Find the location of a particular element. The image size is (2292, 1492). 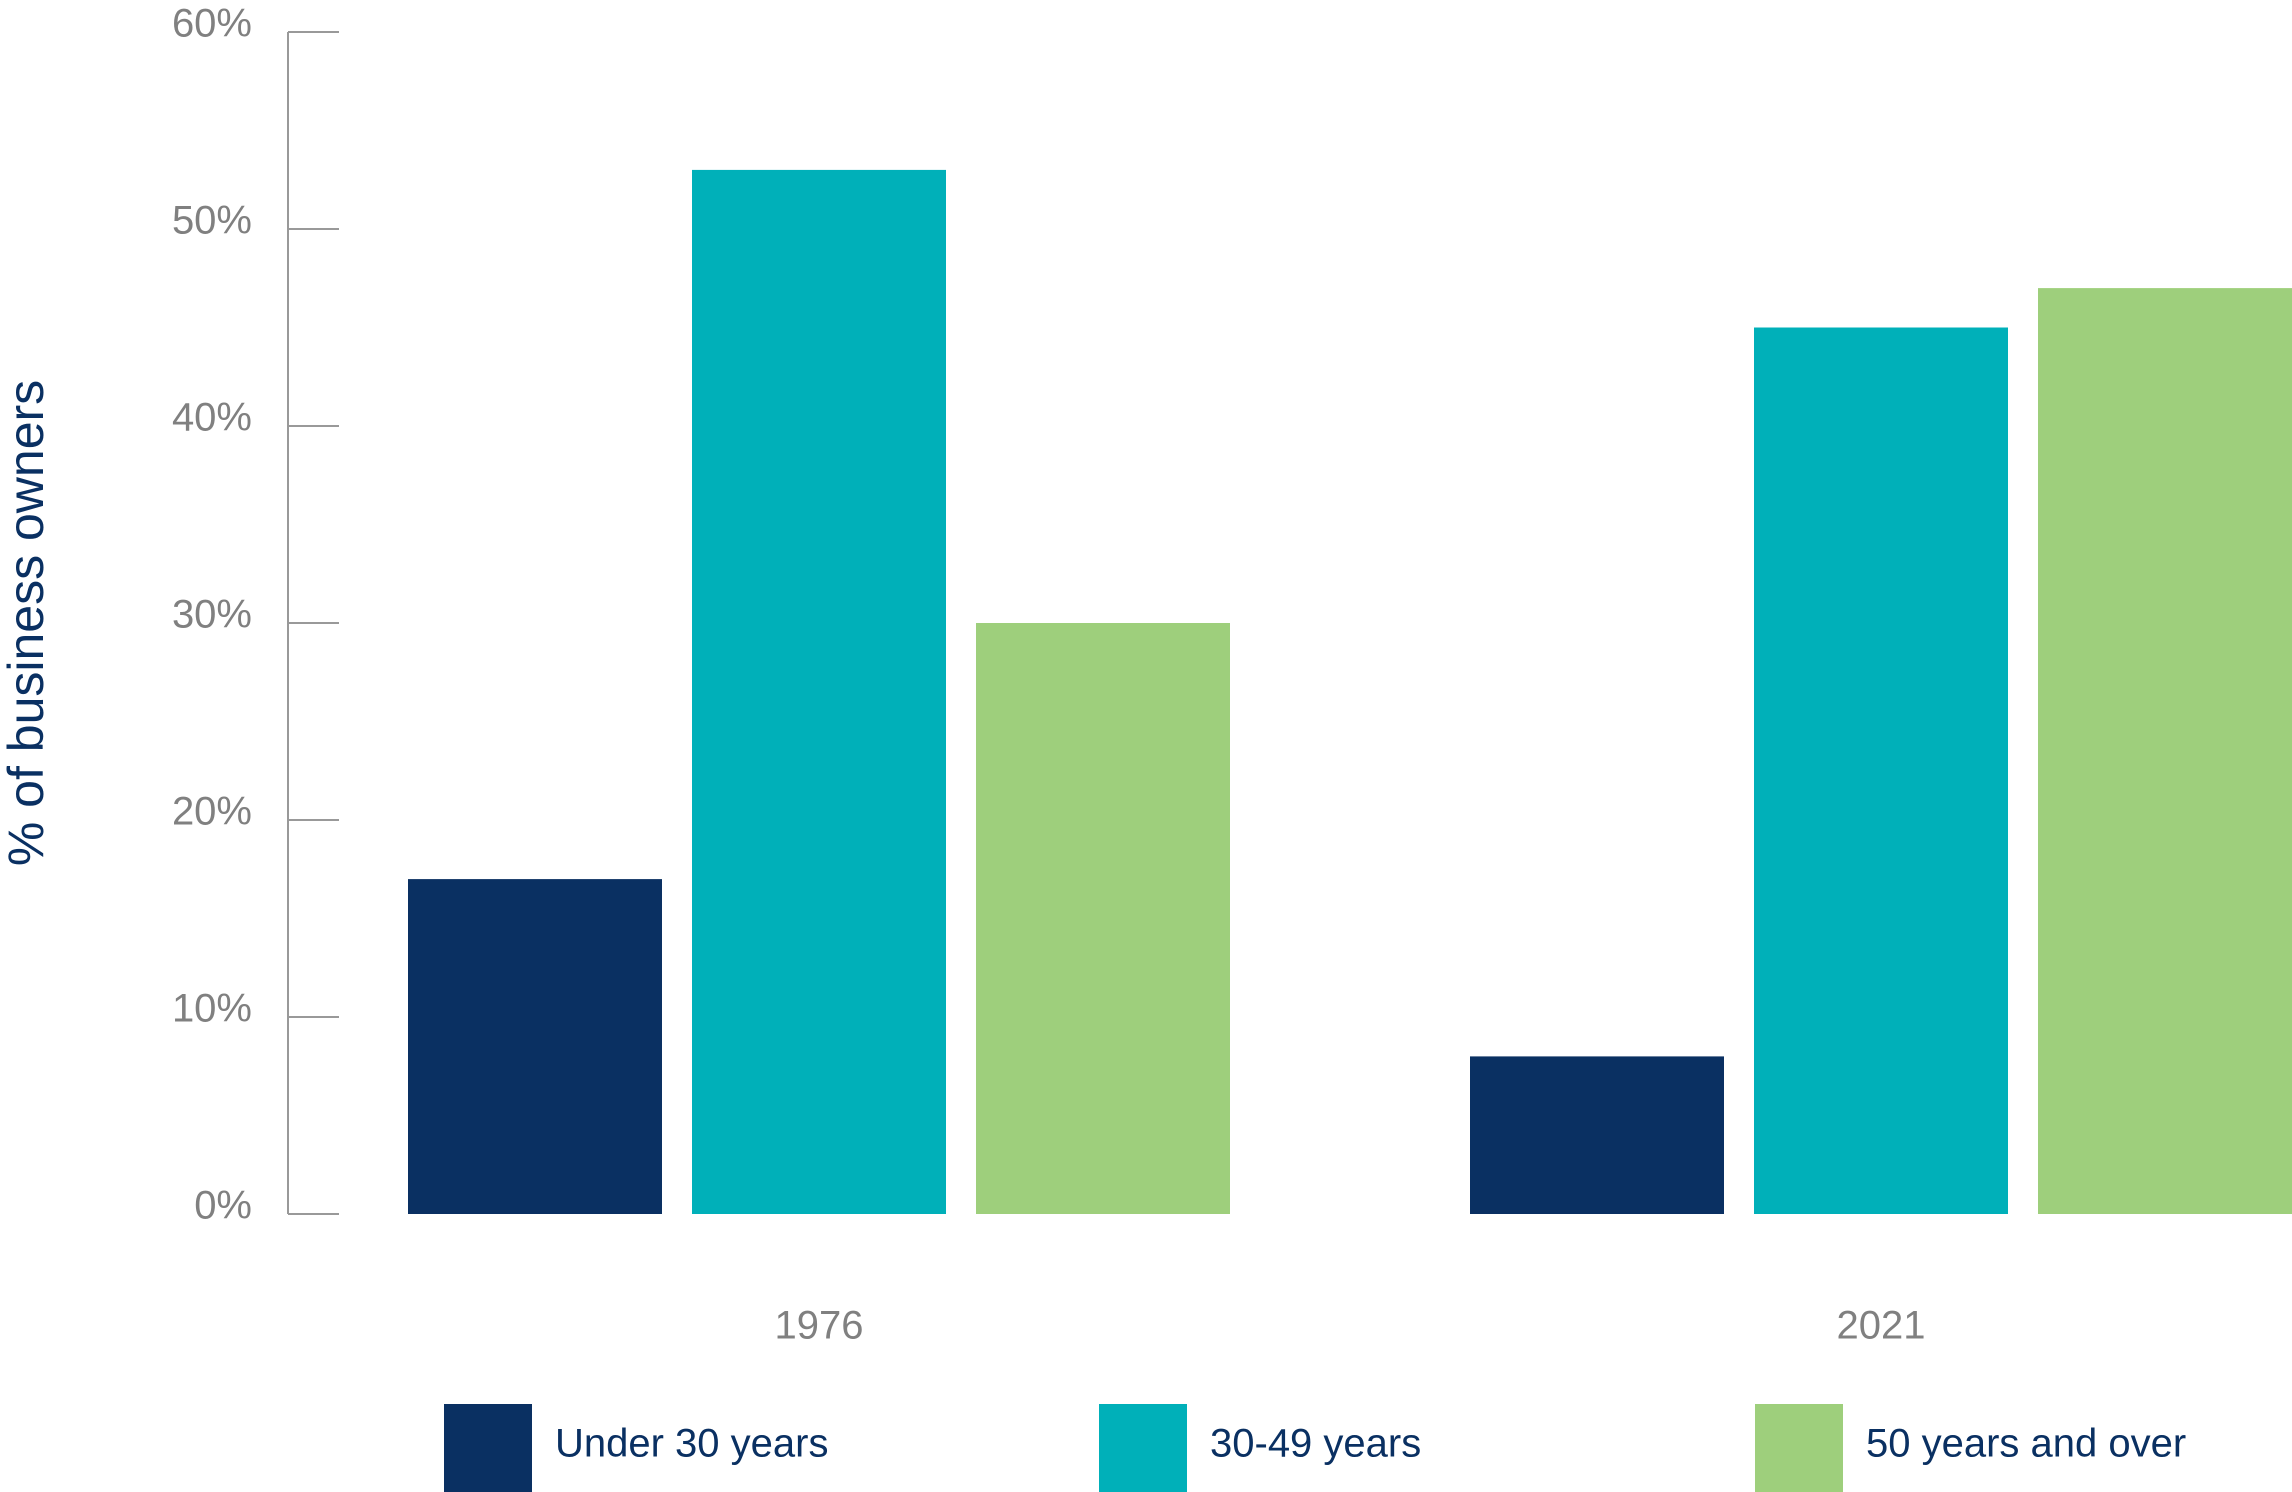

x-tick-label: 1976 is located at coordinates (819, 1326).